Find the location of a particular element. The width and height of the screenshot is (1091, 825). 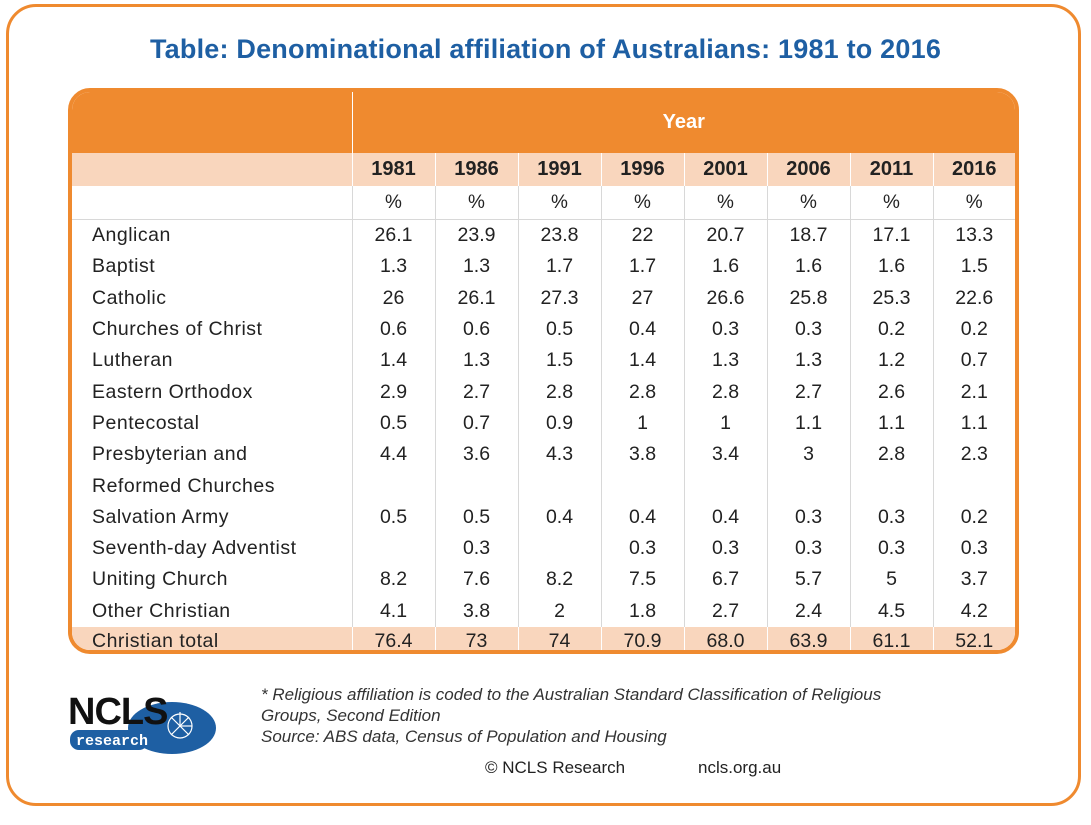

data-cell: 4.1 is located at coordinates (393, 611).